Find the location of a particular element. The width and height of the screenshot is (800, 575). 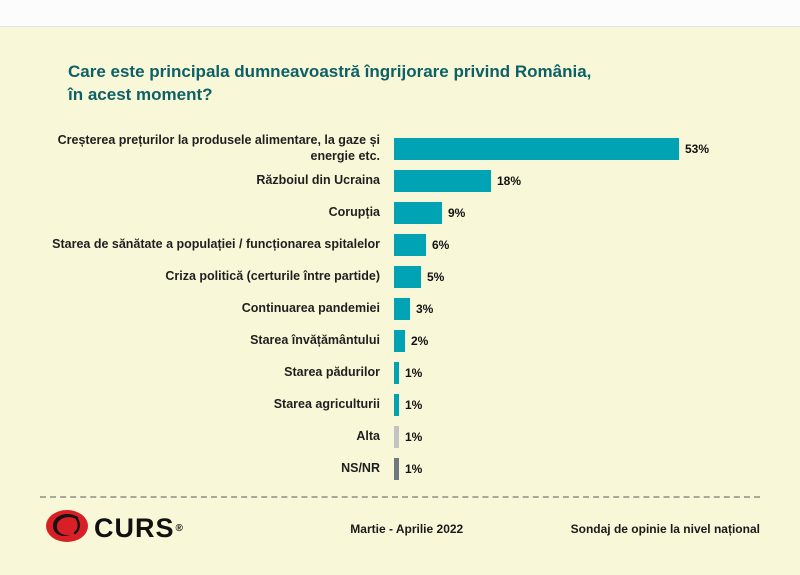

value-label: 6% is located at coordinates (441, 244).